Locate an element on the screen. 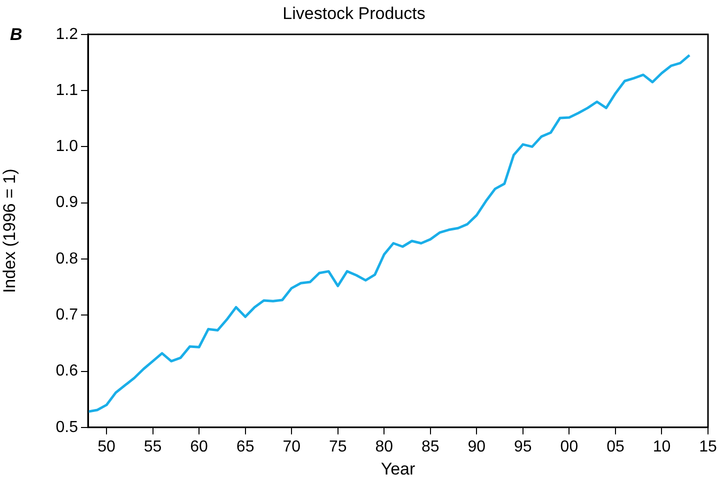 The width and height of the screenshot is (722, 484). text: B is located at coordinates (16, 34).